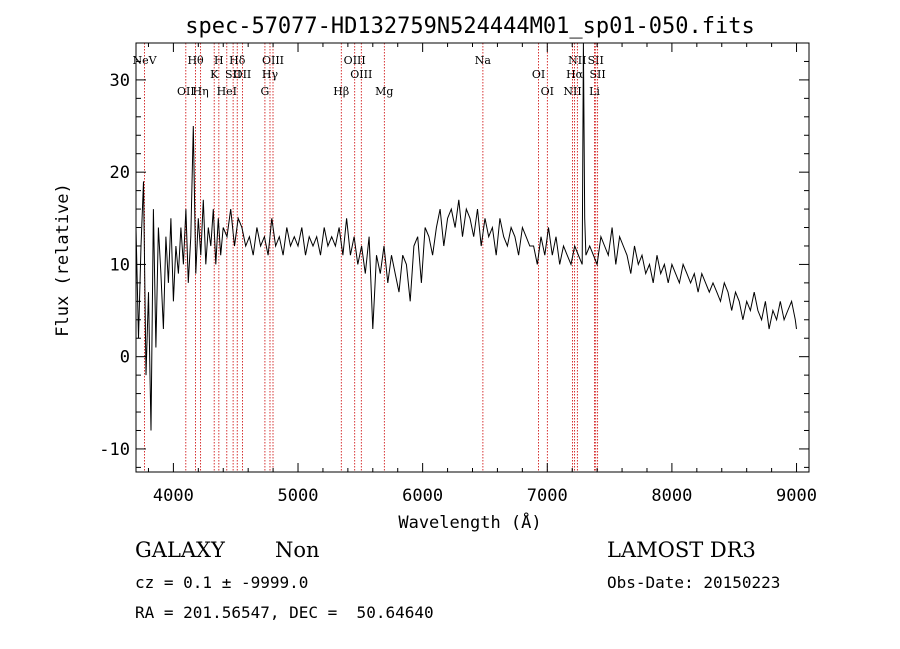  What do you see at coordinates (201, 91) in the screenshot?
I see `line-label-hη: Hη` at bounding box center [201, 91].